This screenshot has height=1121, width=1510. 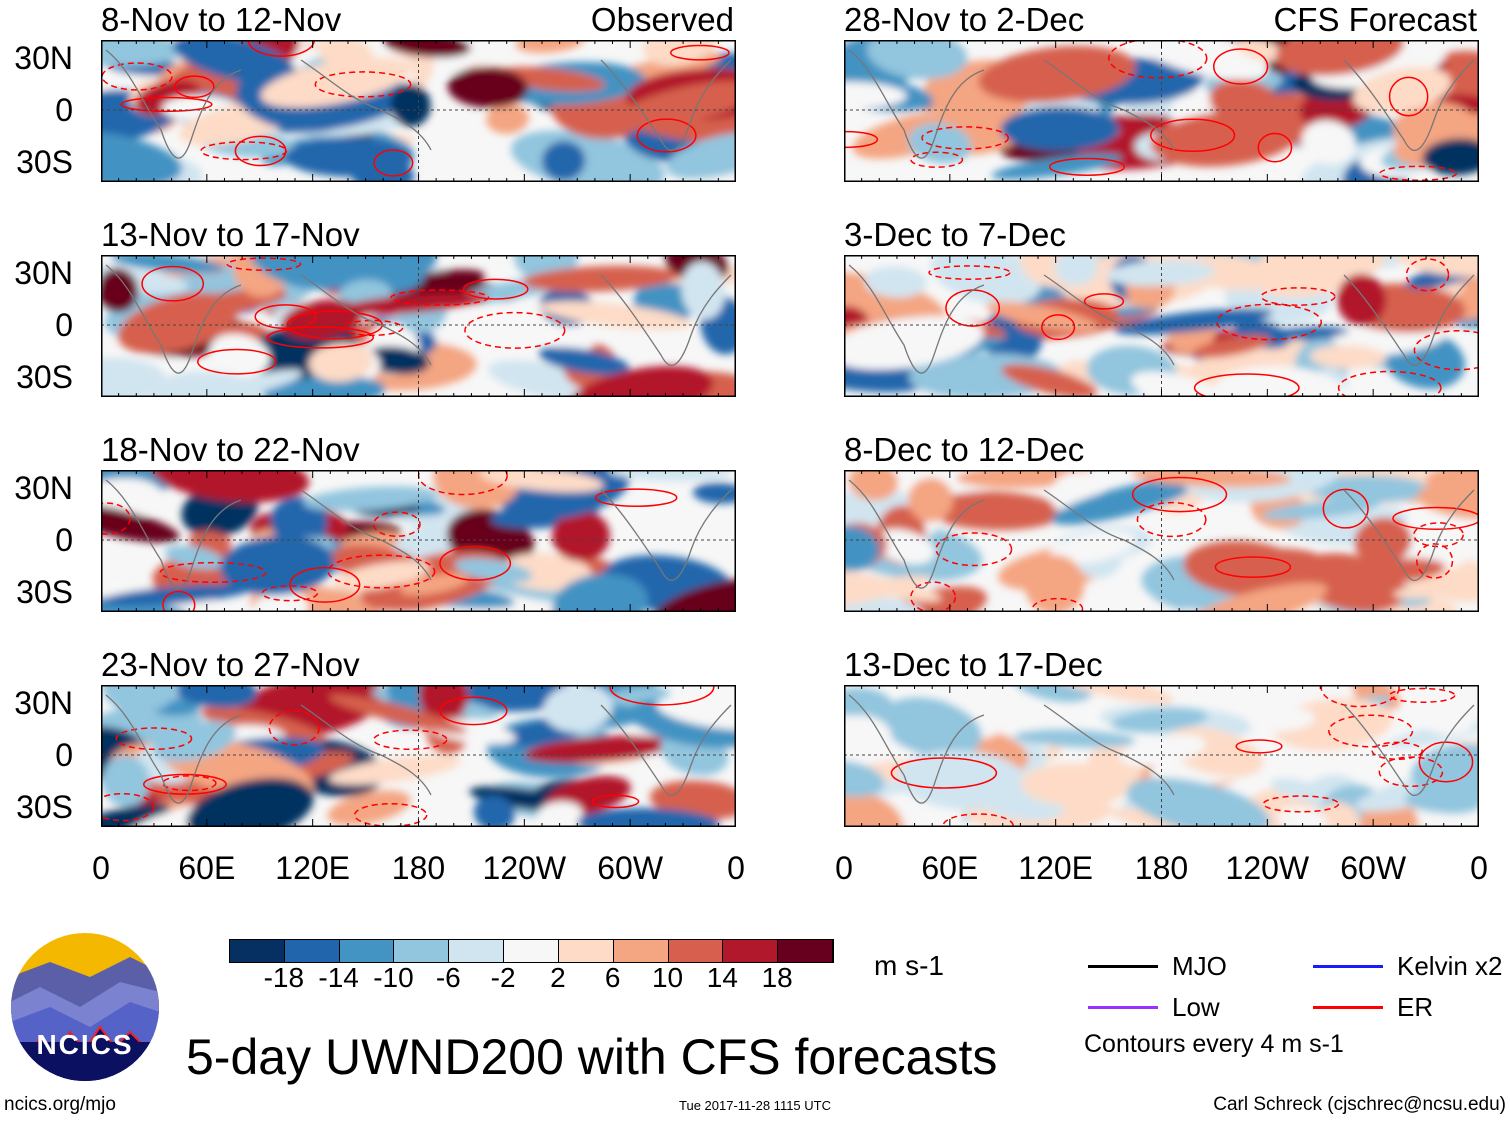 What do you see at coordinates (909, 965) in the screenshot?
I see `colorbar-units: m s-1` at bounding box center [909, 965].